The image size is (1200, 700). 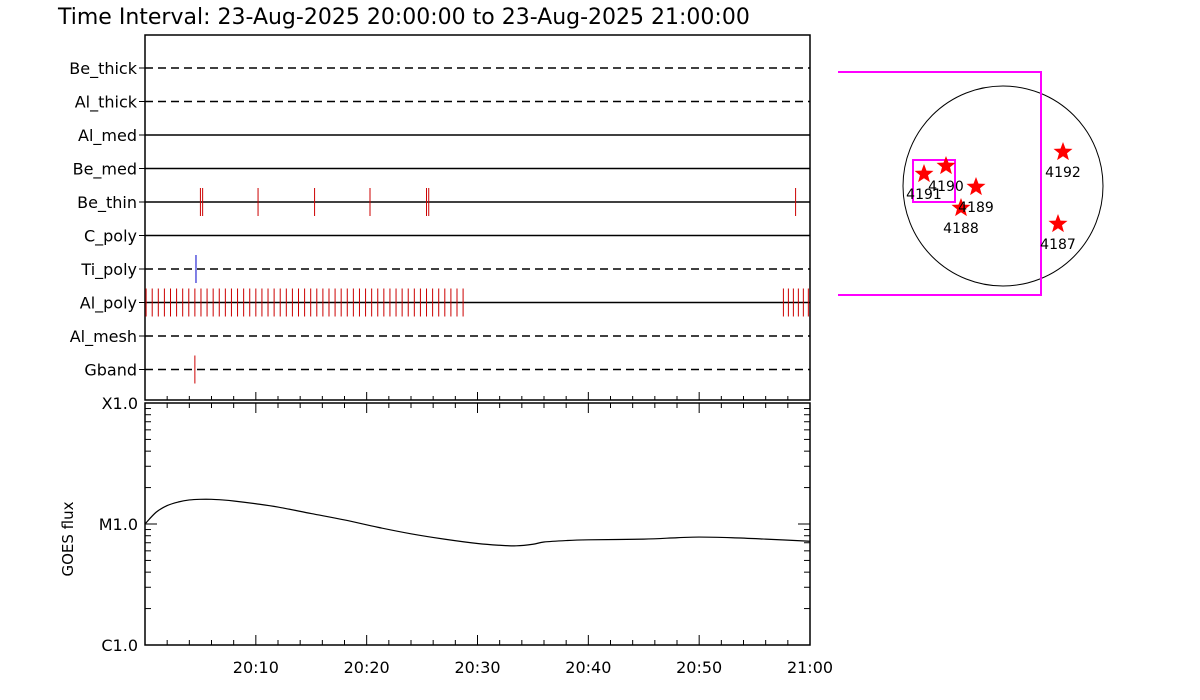 I want to click on row-label-Al_poly: Al_poly, so click(x=108, y=304).